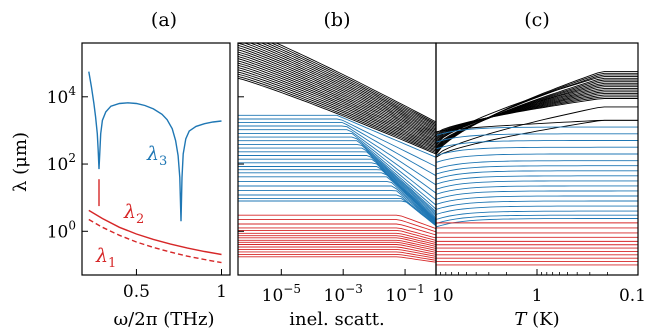  What do you see at coordinates (156, 156) in the screenshot?
I see `panel-a-label-lambda3: λ3` at bounding box center [156, 156].